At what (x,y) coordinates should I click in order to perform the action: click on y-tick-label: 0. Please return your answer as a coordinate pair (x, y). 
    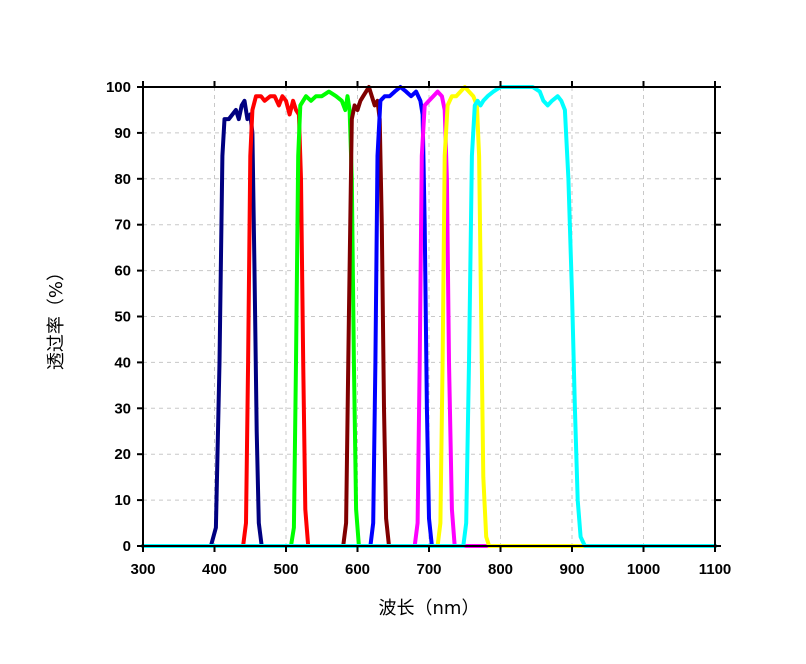
    Looking at the image, I should click on (127, 546).